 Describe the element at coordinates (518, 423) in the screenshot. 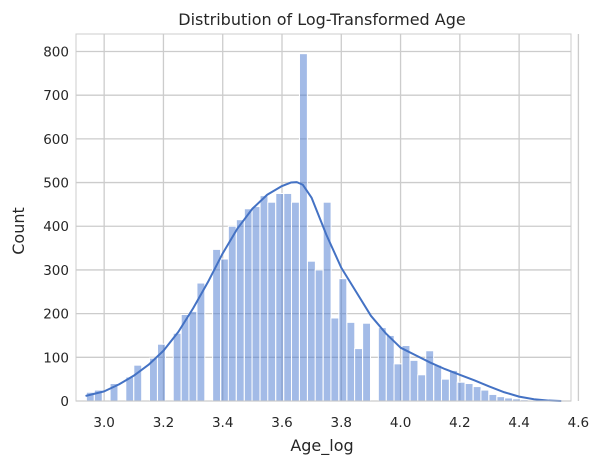

I see `x-tick-label: 4.4` at that location.